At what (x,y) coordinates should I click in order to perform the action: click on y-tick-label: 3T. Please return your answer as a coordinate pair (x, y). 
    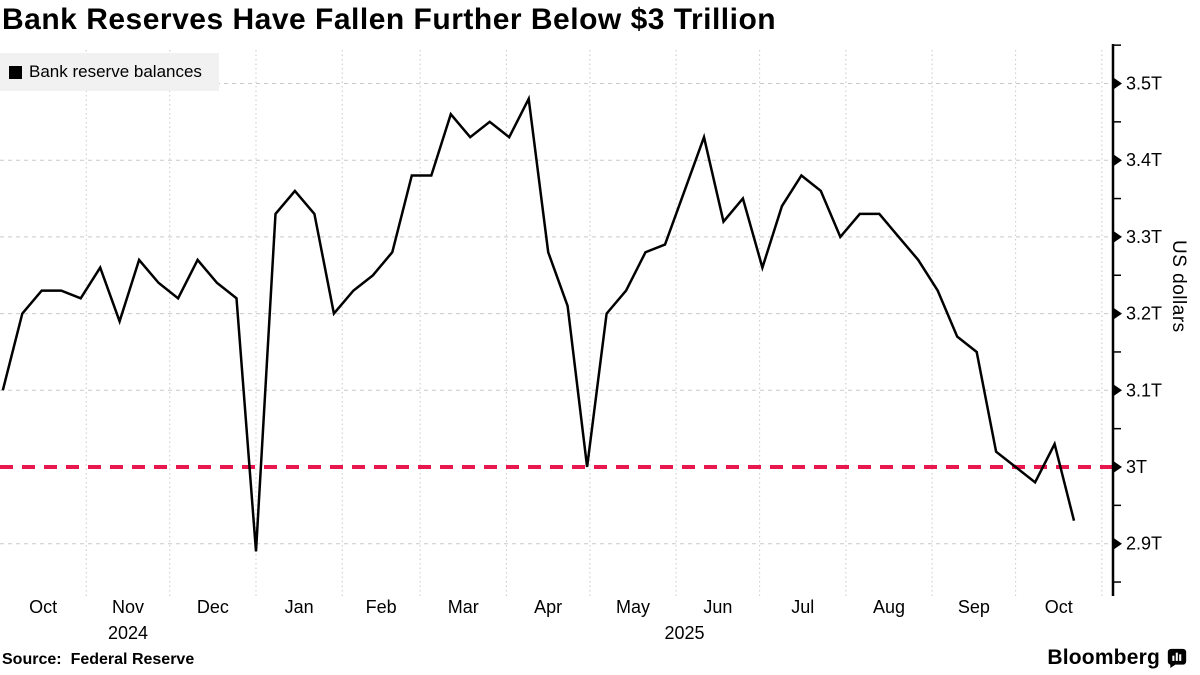
    Looking at the image, I should click on (1136, 467).